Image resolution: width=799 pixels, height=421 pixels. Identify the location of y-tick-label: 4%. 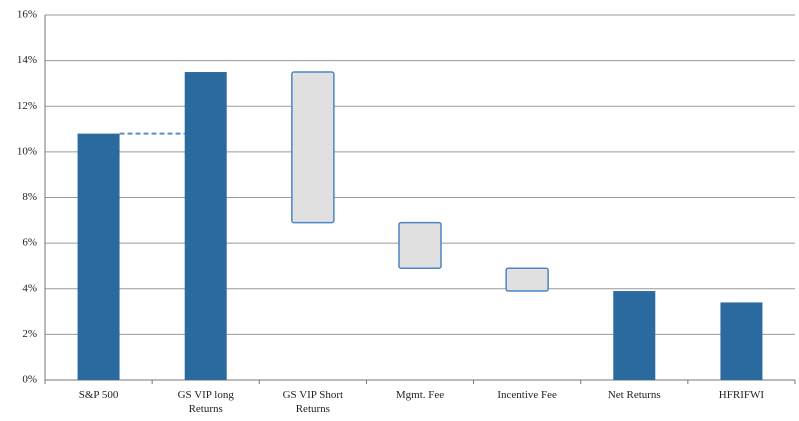
(29, 288).